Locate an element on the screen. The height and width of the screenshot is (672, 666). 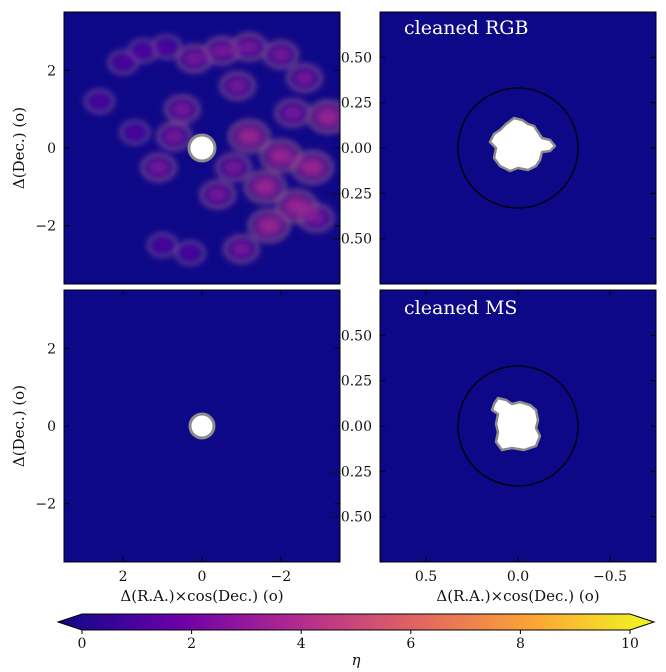
y-axis-label-top: Δ(Dec.) (o) is located at coordinates (19, 148).